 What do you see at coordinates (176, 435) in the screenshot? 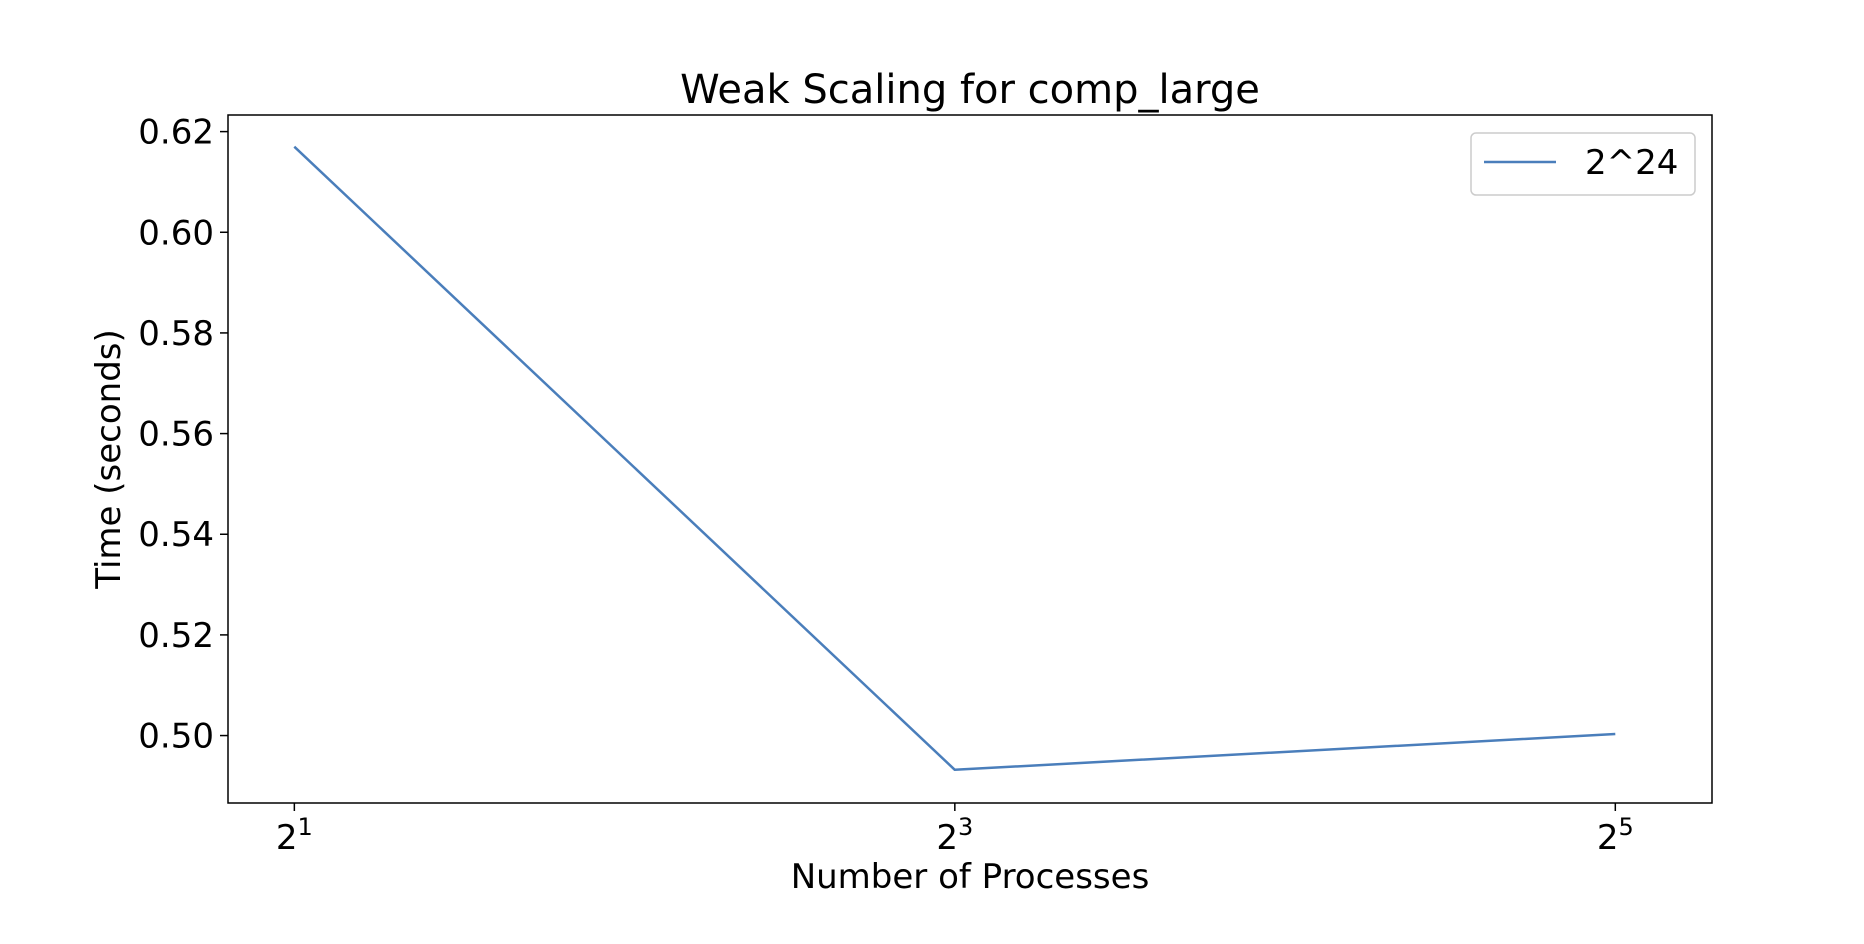
I see `y-tick-label: 0.56` at bounding box center [176, 435].